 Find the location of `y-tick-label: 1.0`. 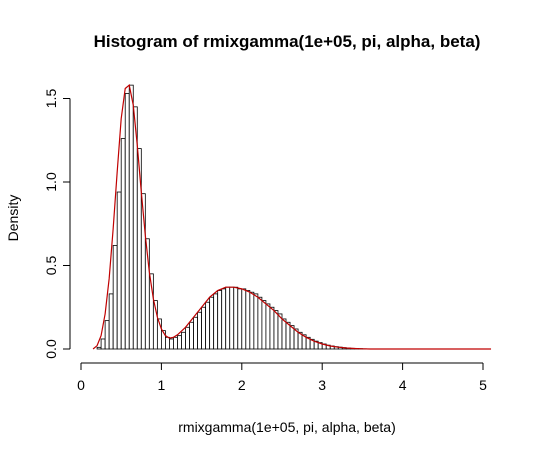

y-tick-label: 1.0 is located at coordinates (51, 182).